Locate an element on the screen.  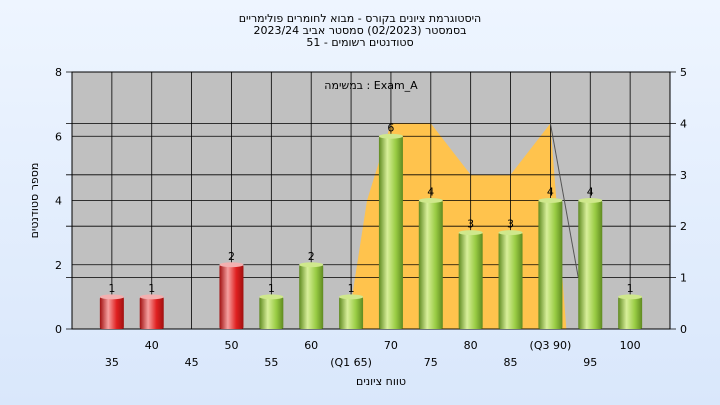
y2-tick-label: 0 is located at coordinates (683, 329).